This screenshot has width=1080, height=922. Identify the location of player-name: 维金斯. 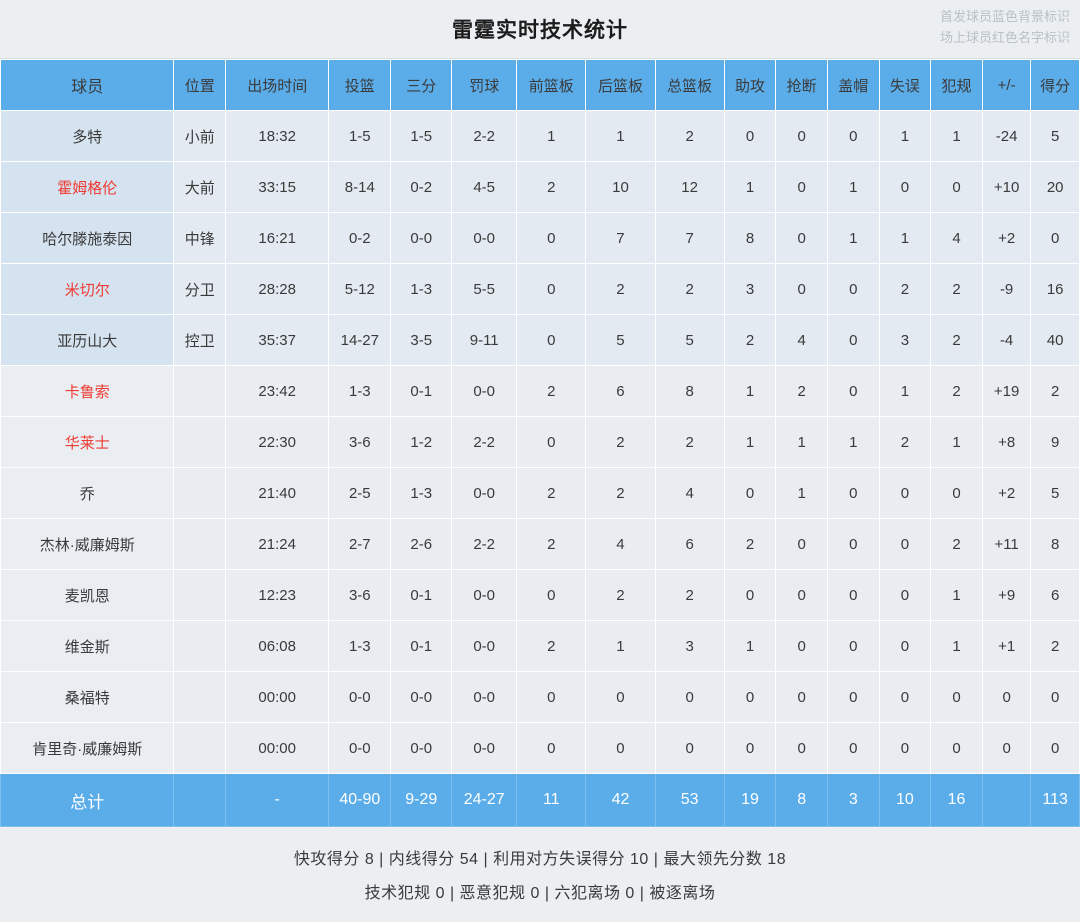
(87, 646).